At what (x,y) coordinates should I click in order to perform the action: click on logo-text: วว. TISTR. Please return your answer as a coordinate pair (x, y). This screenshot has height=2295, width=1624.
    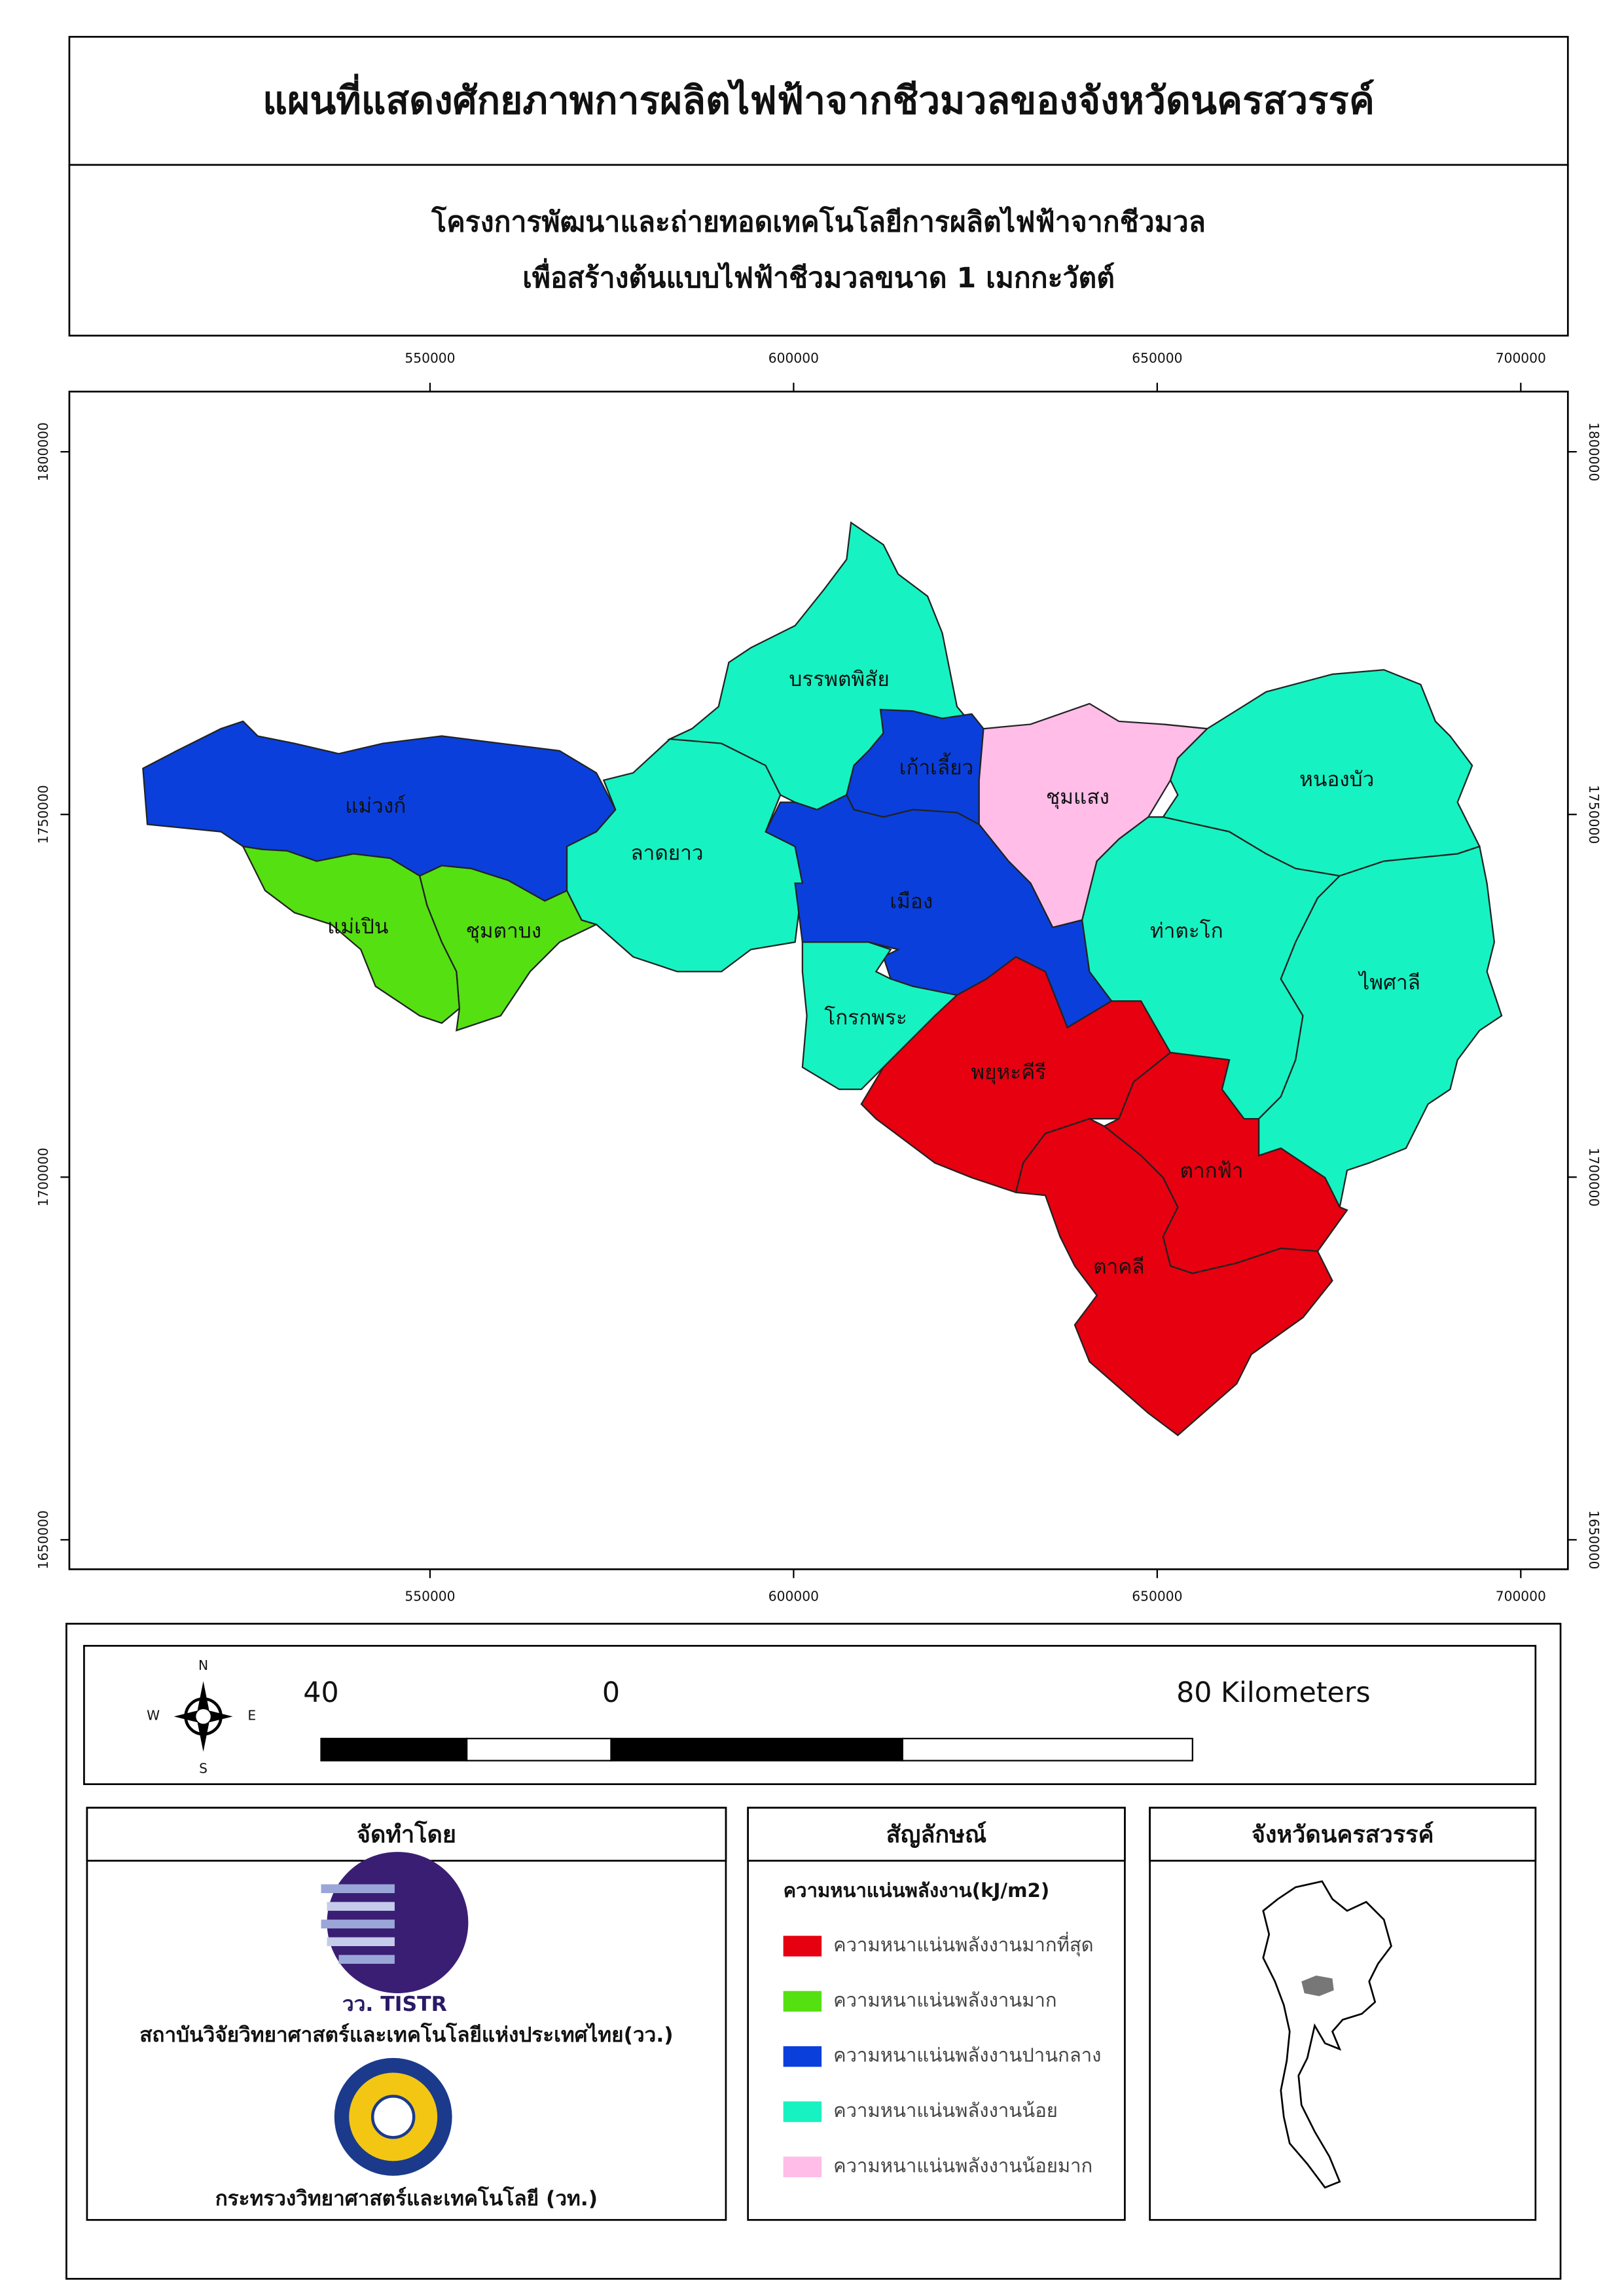
    Looking at the image, I should click on (395, 2004).